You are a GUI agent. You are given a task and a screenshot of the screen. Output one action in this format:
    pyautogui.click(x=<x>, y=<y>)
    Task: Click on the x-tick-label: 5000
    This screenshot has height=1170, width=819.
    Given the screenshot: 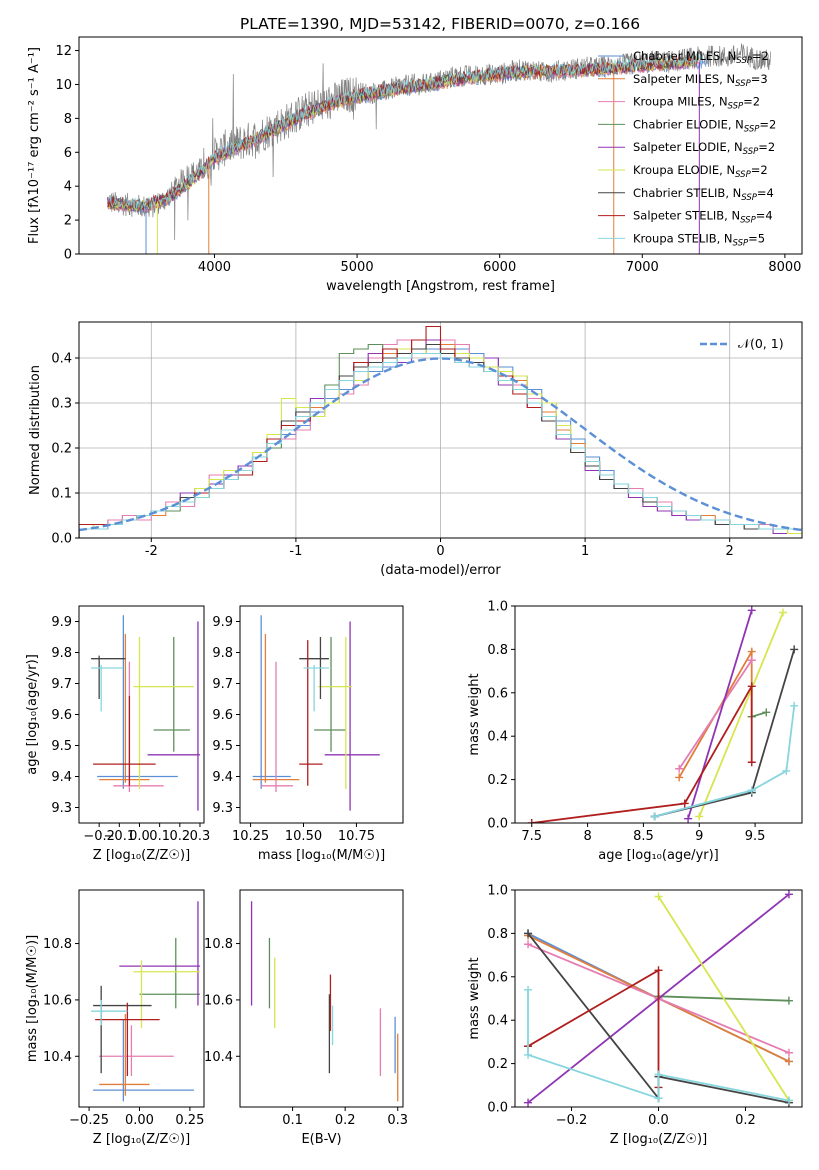 What is the action you would take?
    pyautogui.click(x=357, y=267)
    